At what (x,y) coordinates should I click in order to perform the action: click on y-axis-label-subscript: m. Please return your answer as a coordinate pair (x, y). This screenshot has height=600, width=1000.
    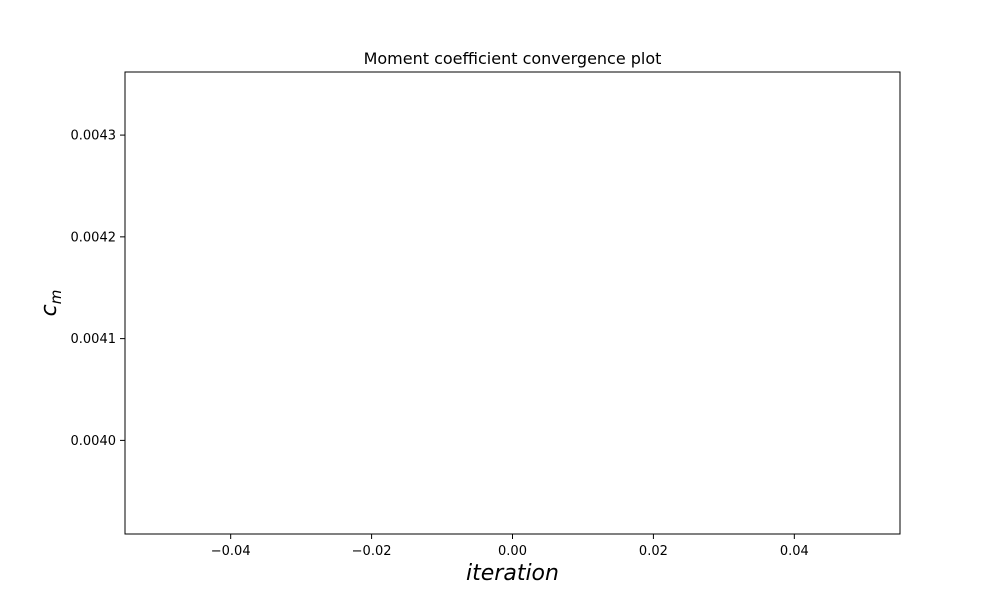
    Looking at the image, I should click on (56, 297).